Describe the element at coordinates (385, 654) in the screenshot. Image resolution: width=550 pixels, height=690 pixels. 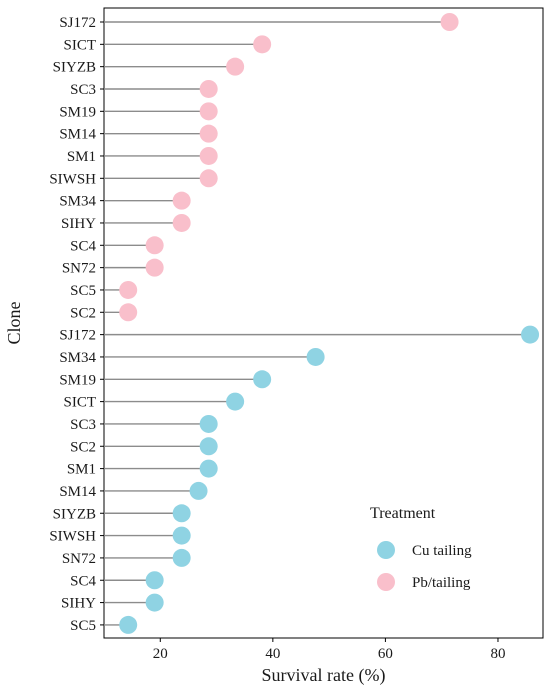
I see `x-tick-label: 60` at that location.